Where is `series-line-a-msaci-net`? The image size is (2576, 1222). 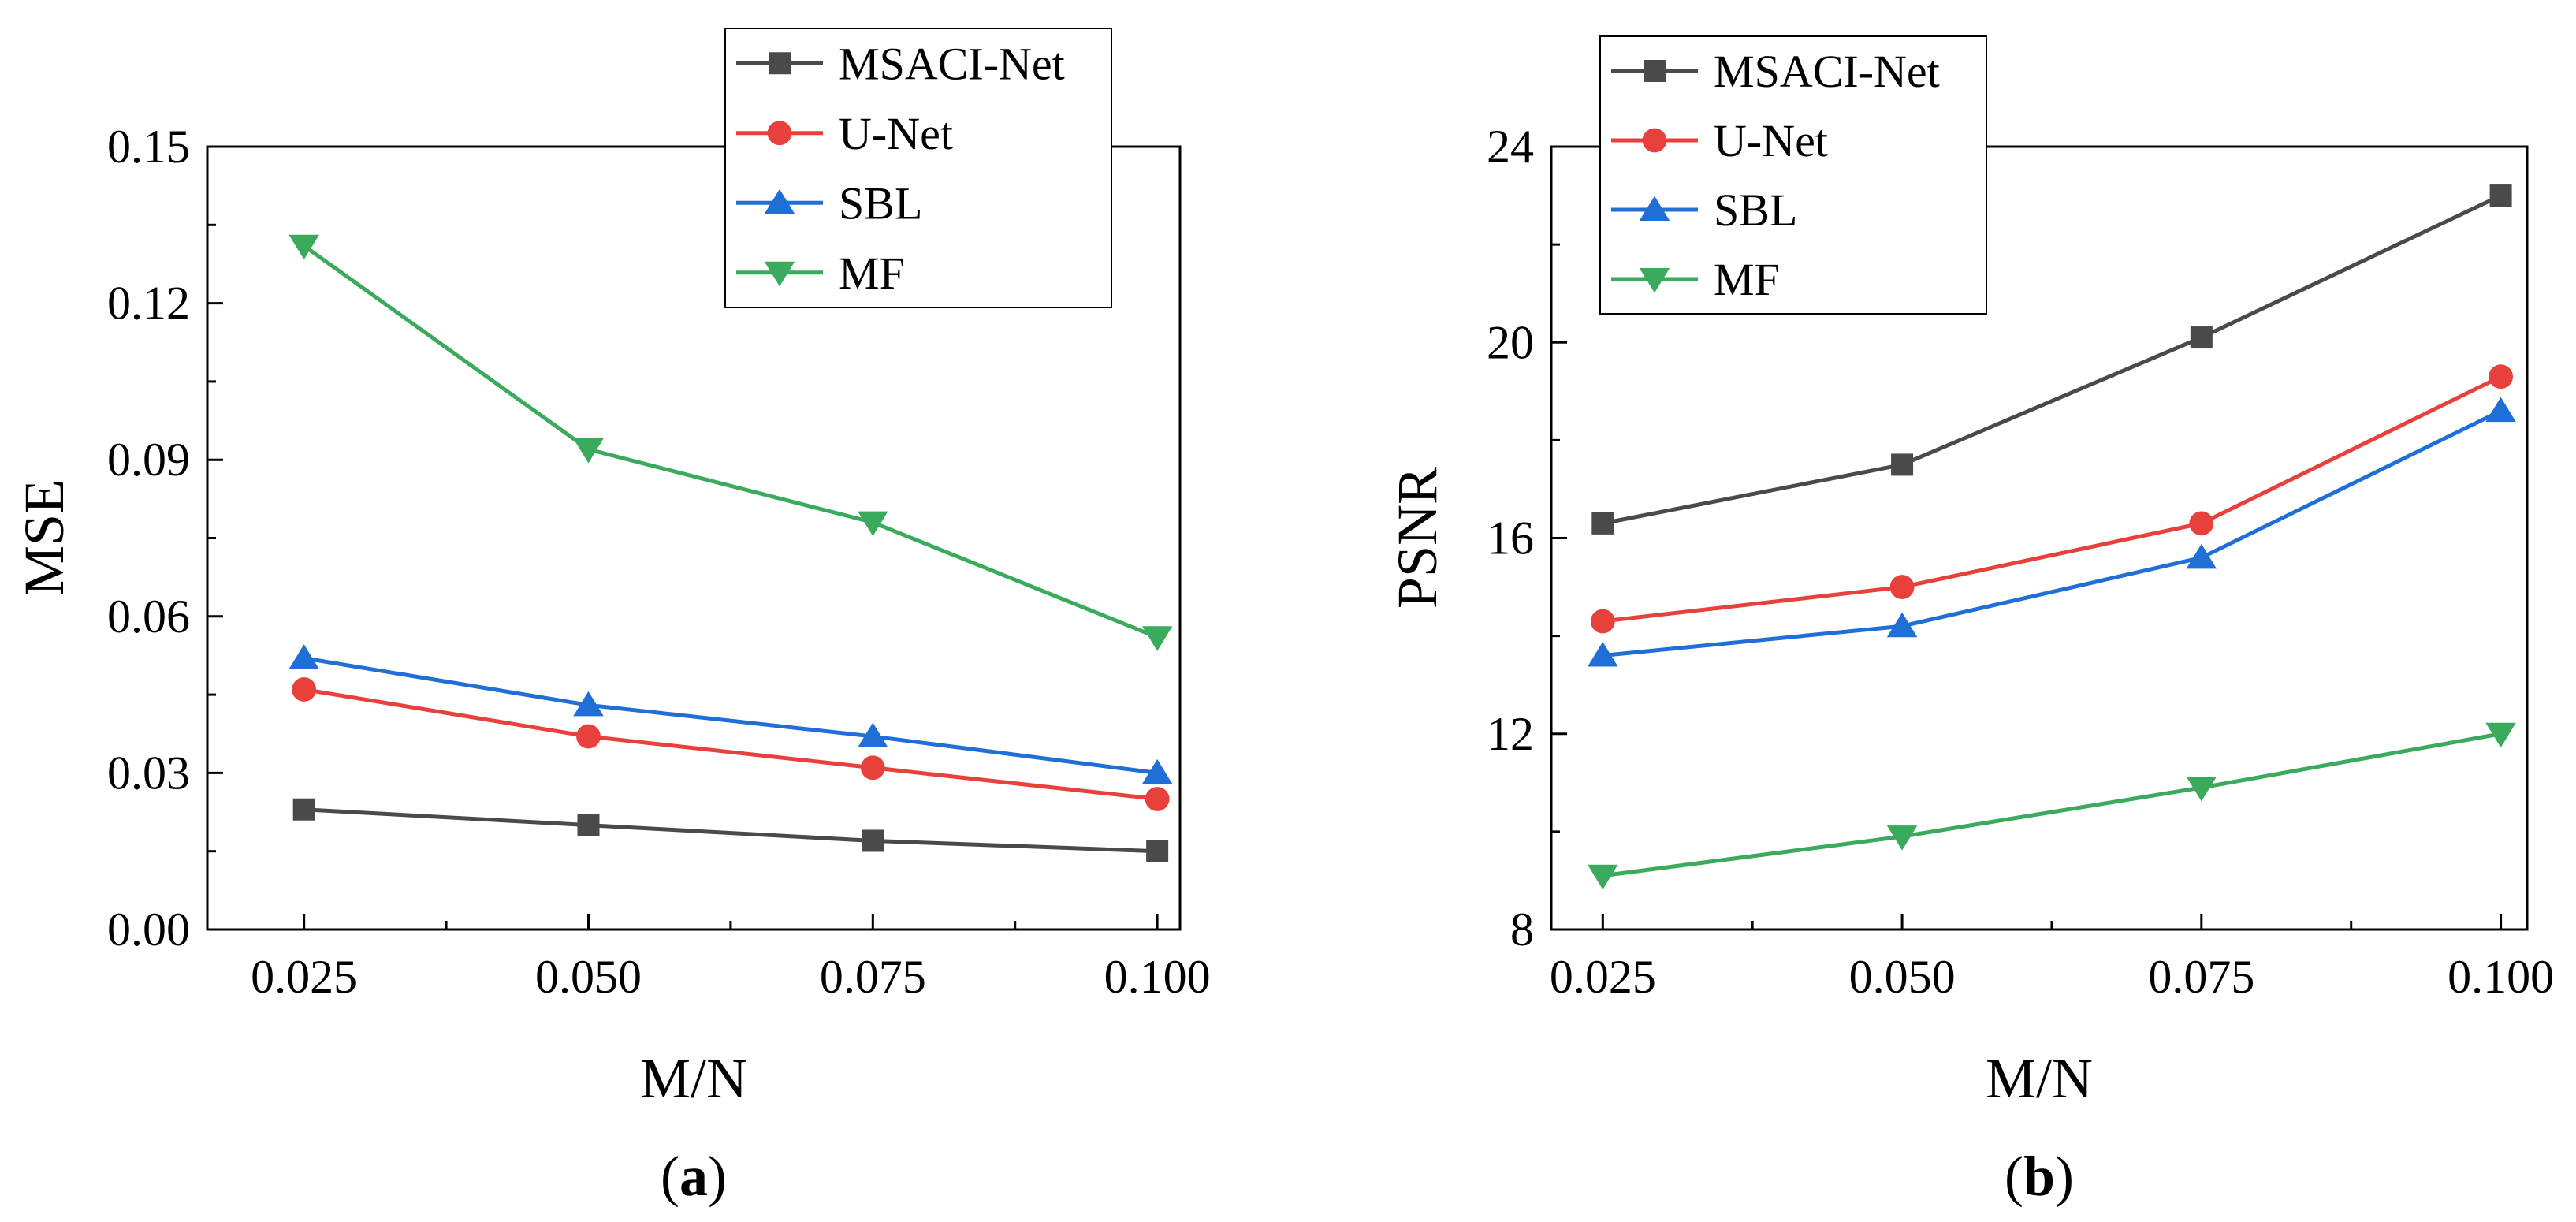 series-line-a-msaci-net is located at coordinates (730, 830).